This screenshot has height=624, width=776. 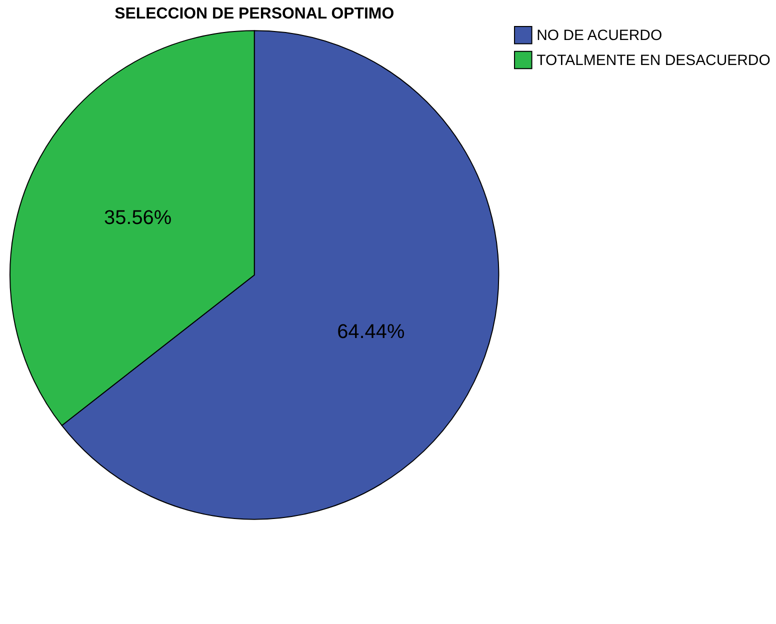 I want to click on legend-label: TOTALMENTE EN DESACUERDO, so click(x=653, y=61).